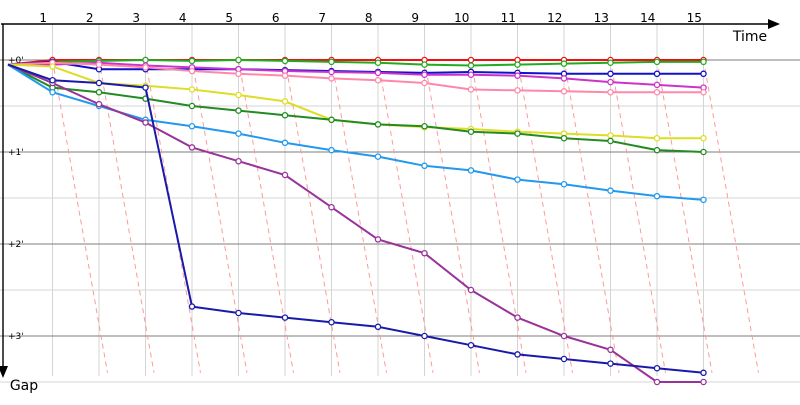 This screenshot has width=800, height=405. I want to click on lap-label: 1, so click(43, 18).